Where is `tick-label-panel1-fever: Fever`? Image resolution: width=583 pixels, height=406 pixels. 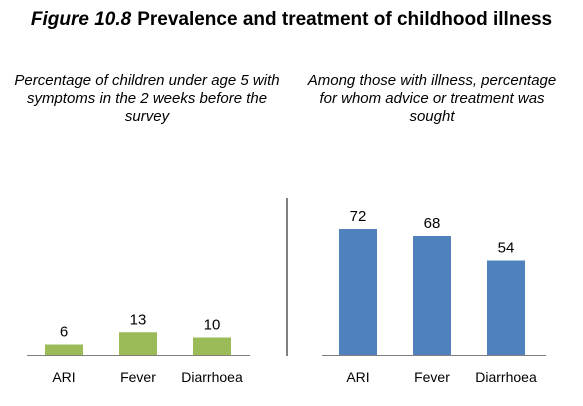
tick-label-panel1-fever: Fever is located at coordinates (138, 377).